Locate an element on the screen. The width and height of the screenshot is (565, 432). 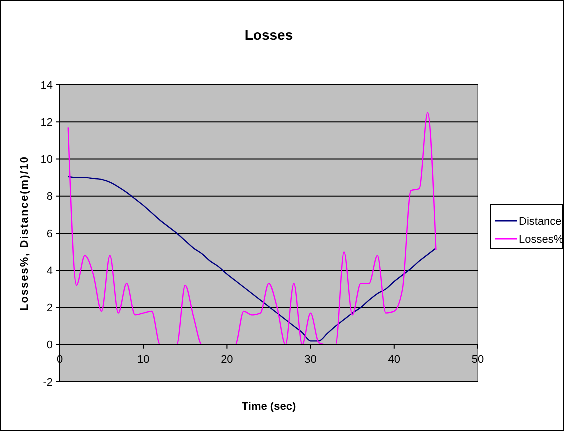
y-tick-label: 4 is located at coordinates (49, 271).